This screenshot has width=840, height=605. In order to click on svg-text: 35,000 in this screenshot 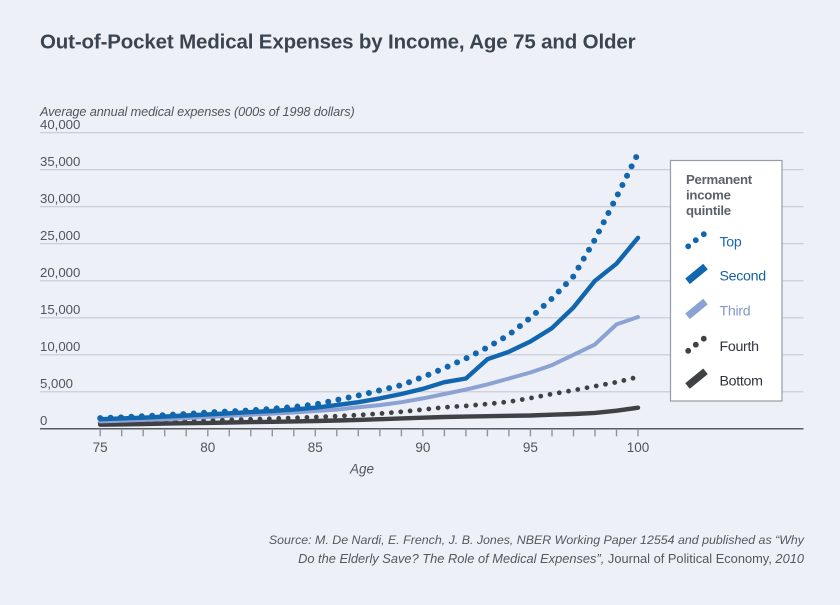, I will do `click(60, 161)`.